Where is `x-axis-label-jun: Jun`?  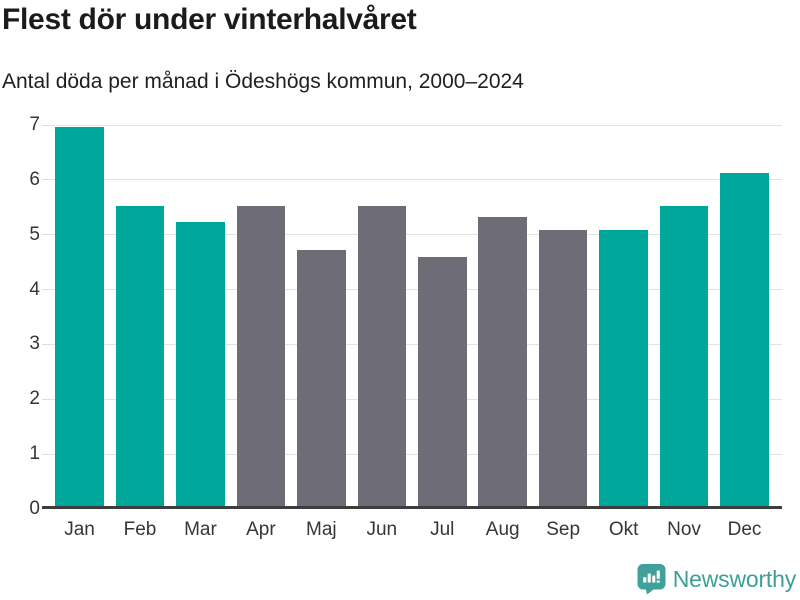 x-axis-label-jun: Jun is located at coordinates (382, 529).